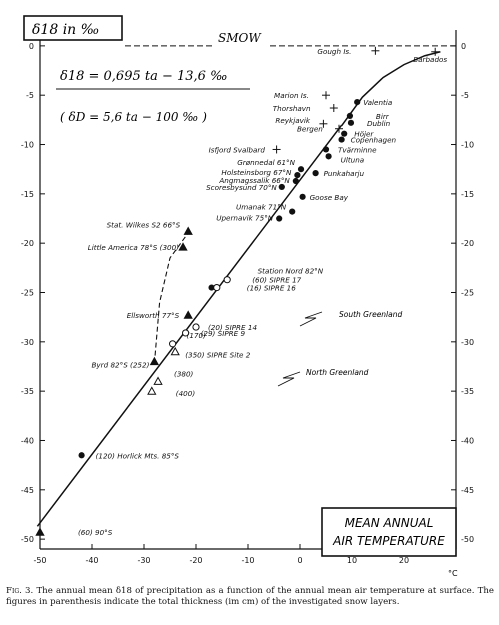  Describe the element at coordinates (144, 224) in the screenshot. I see `label-stat-wilkes-s2-66-s: Stat. Wilkes S2 66°S` at that location.